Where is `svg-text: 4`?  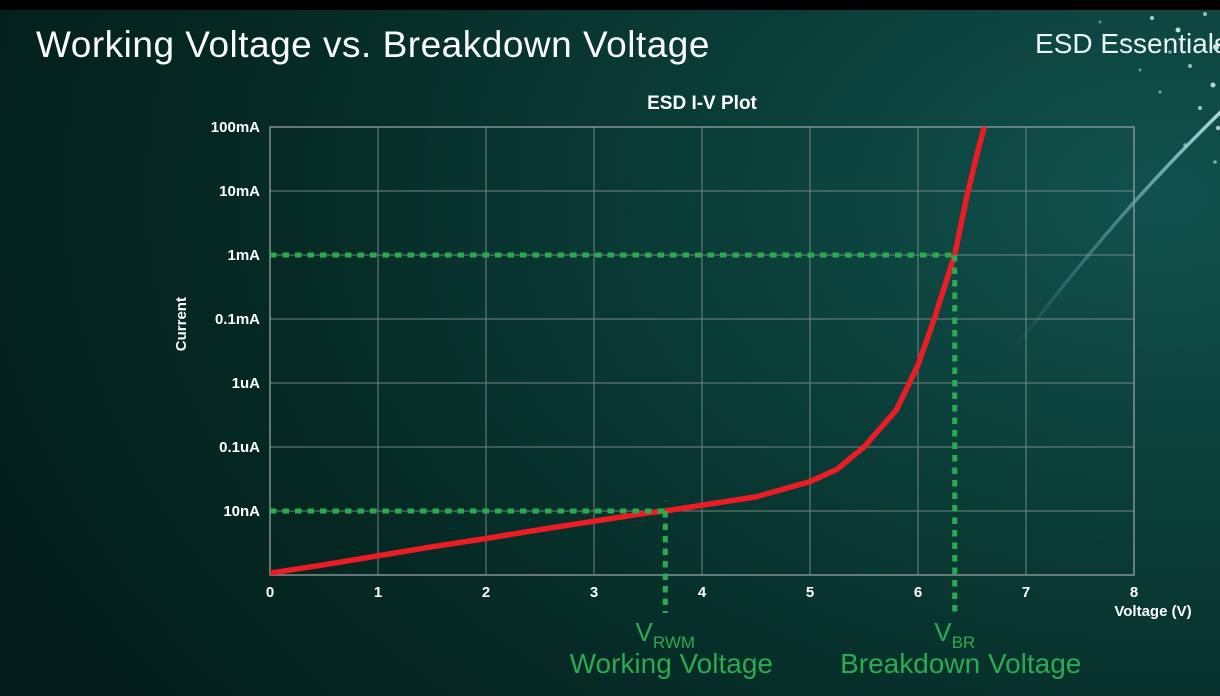
svg-text: 4 is located at coordinates (702, 592).